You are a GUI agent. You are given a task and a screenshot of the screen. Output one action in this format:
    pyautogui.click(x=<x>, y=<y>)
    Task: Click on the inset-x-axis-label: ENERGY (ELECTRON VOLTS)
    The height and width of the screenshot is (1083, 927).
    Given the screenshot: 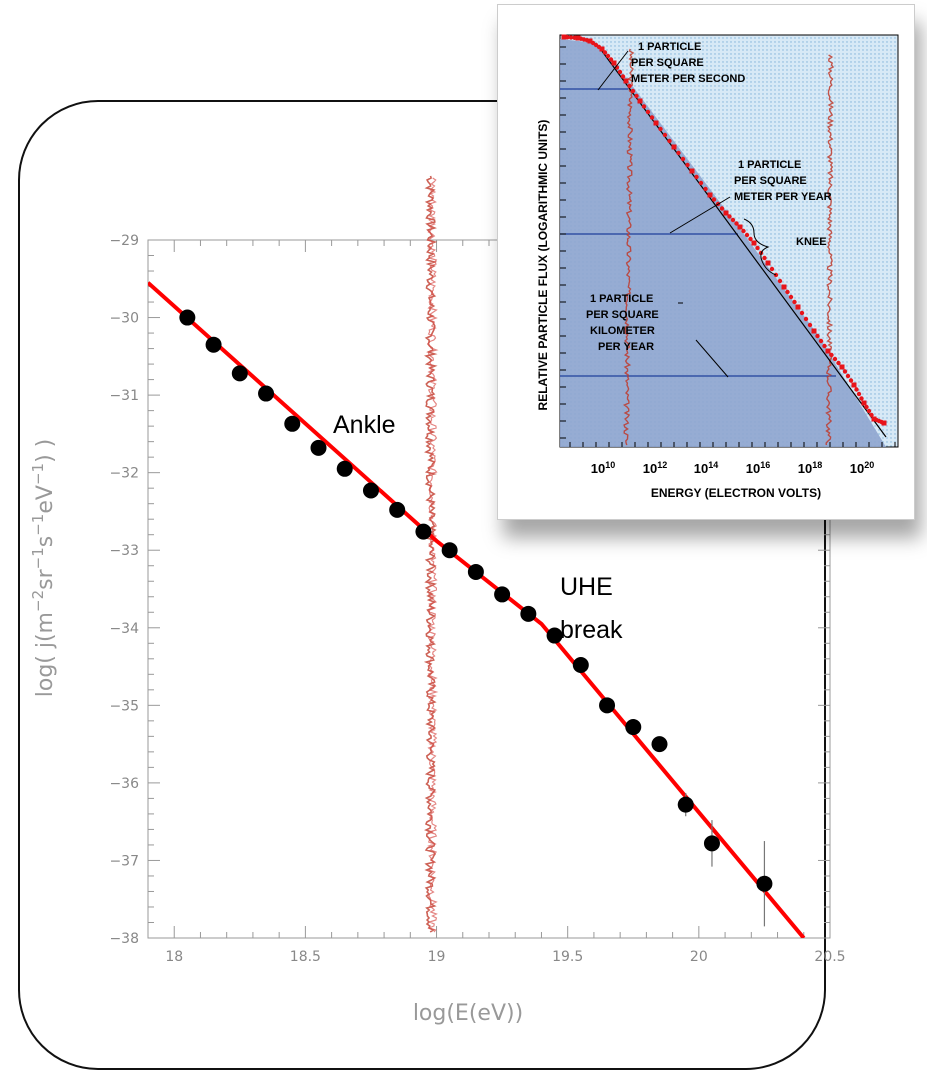 What is the action you would take?
    pyautogui.click(x=736, y=493)
    